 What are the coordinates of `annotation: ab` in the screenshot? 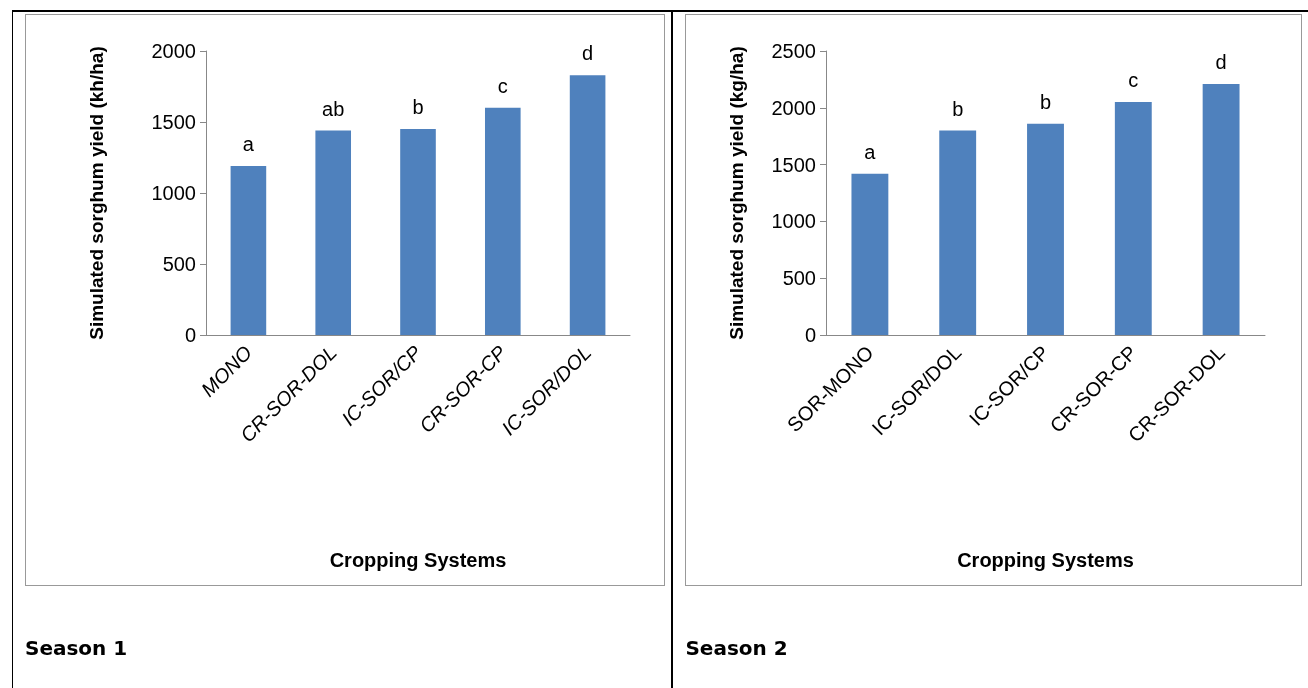 It's located at (333, 108).